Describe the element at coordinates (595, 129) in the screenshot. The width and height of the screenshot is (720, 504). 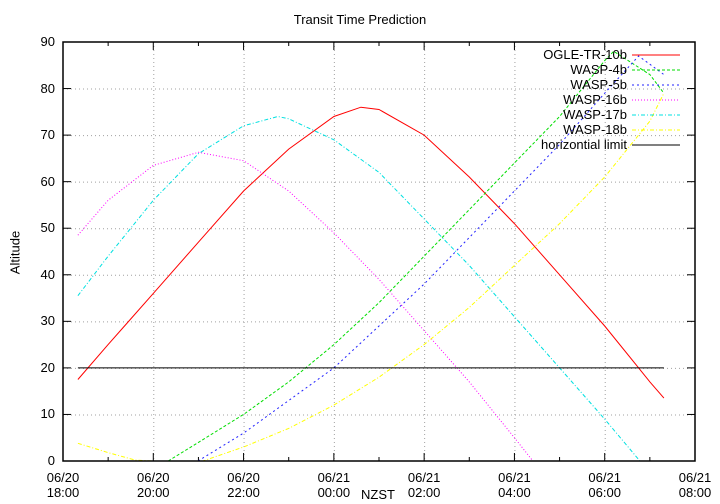
I see `legend-entry-label: WASP-18b` at that location.